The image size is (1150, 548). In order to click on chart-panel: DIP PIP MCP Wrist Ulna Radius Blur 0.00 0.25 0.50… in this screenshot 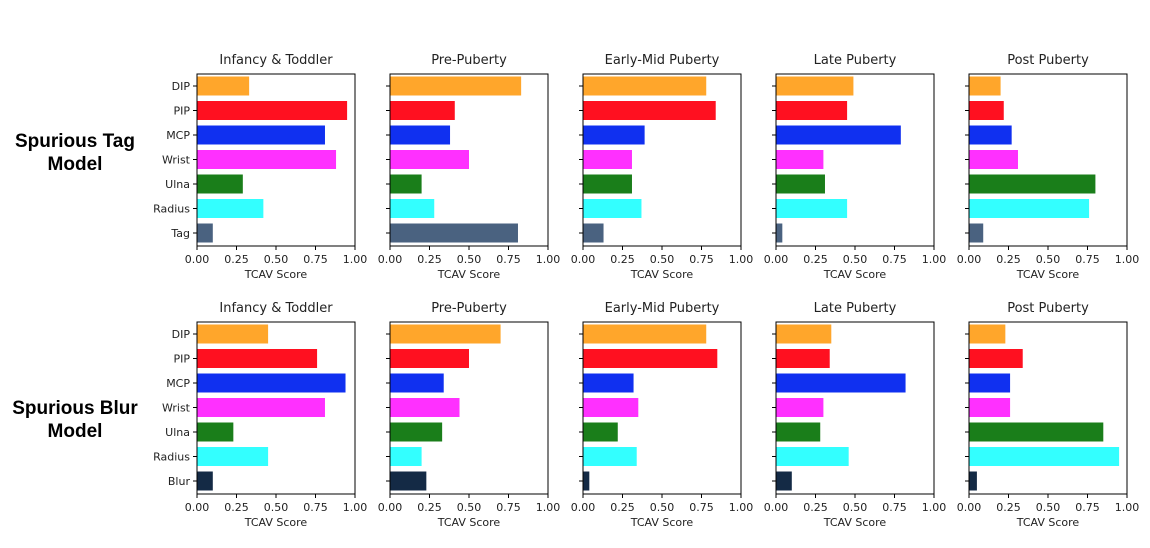, I will do `click(260, 415)`.